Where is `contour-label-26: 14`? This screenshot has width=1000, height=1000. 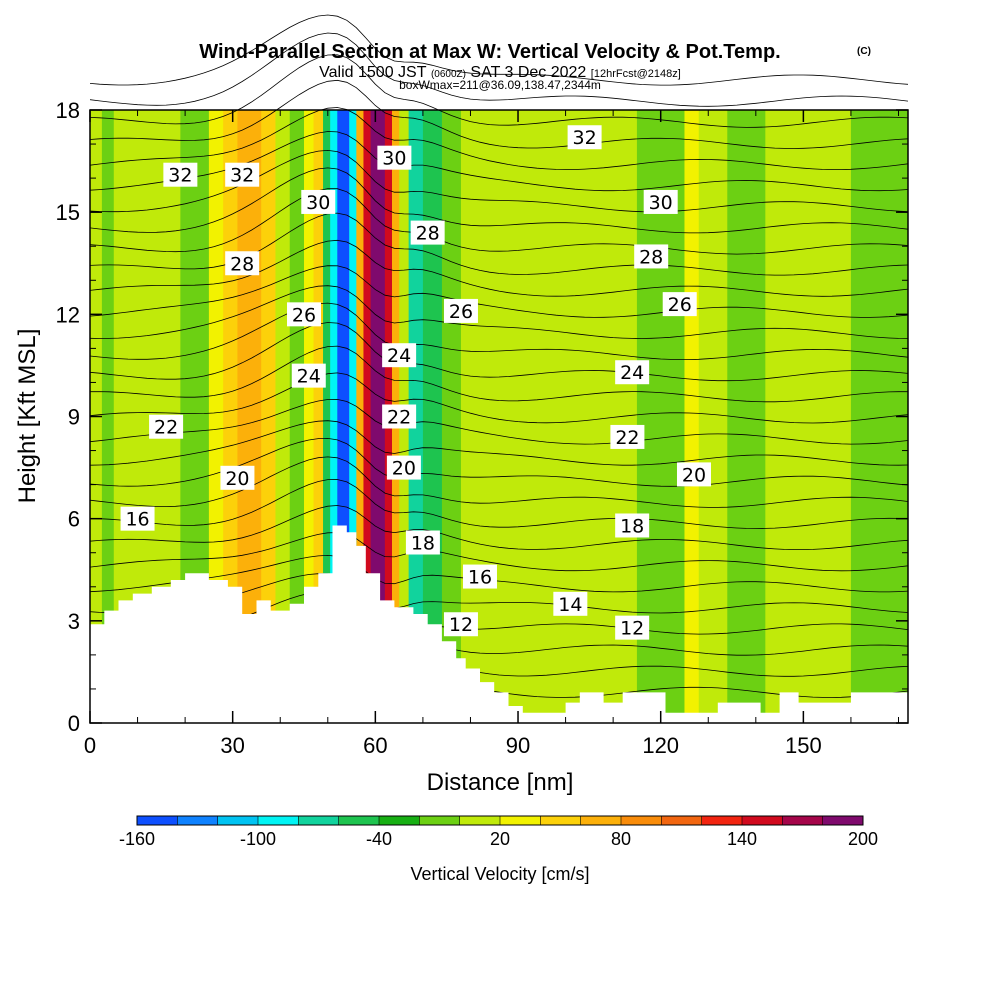
contour-label-26: 14 is located at coordinates (570, 603).